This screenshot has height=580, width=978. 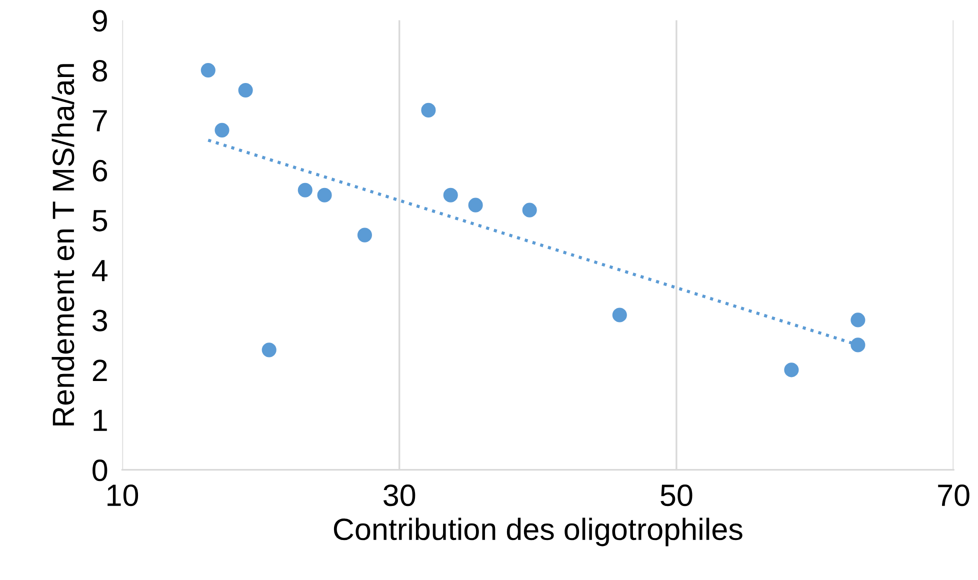 I want to click on x-tick-label: 10, so click(x=123, y=495).